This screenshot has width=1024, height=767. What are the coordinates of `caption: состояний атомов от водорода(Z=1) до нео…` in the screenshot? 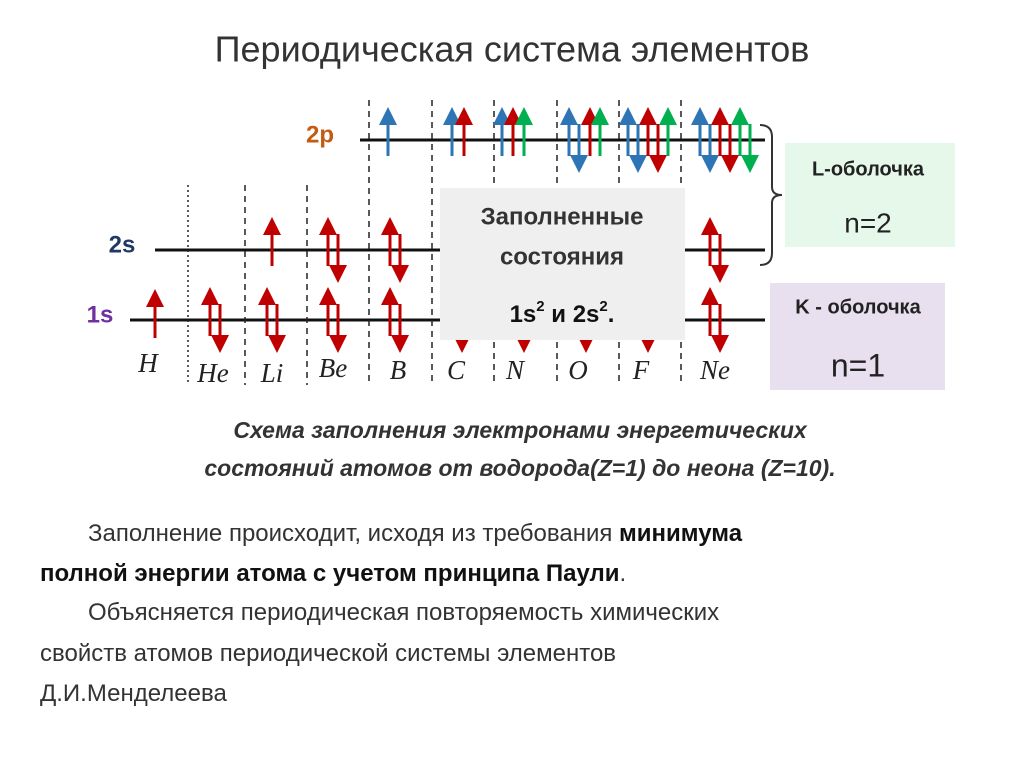 It's located at (519, 468).